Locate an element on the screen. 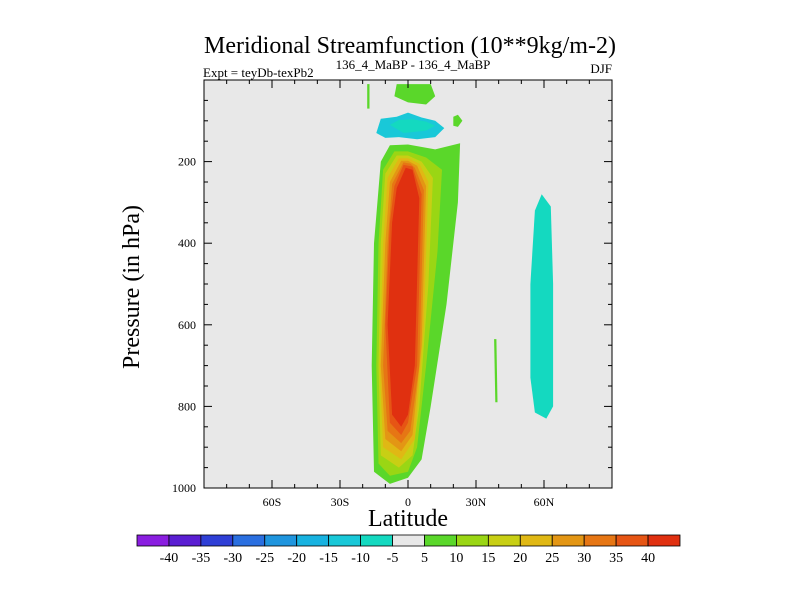 This screenshot has width=800, height=600. contour-region-upper-negative-teal is located at coordinates (412, 126).